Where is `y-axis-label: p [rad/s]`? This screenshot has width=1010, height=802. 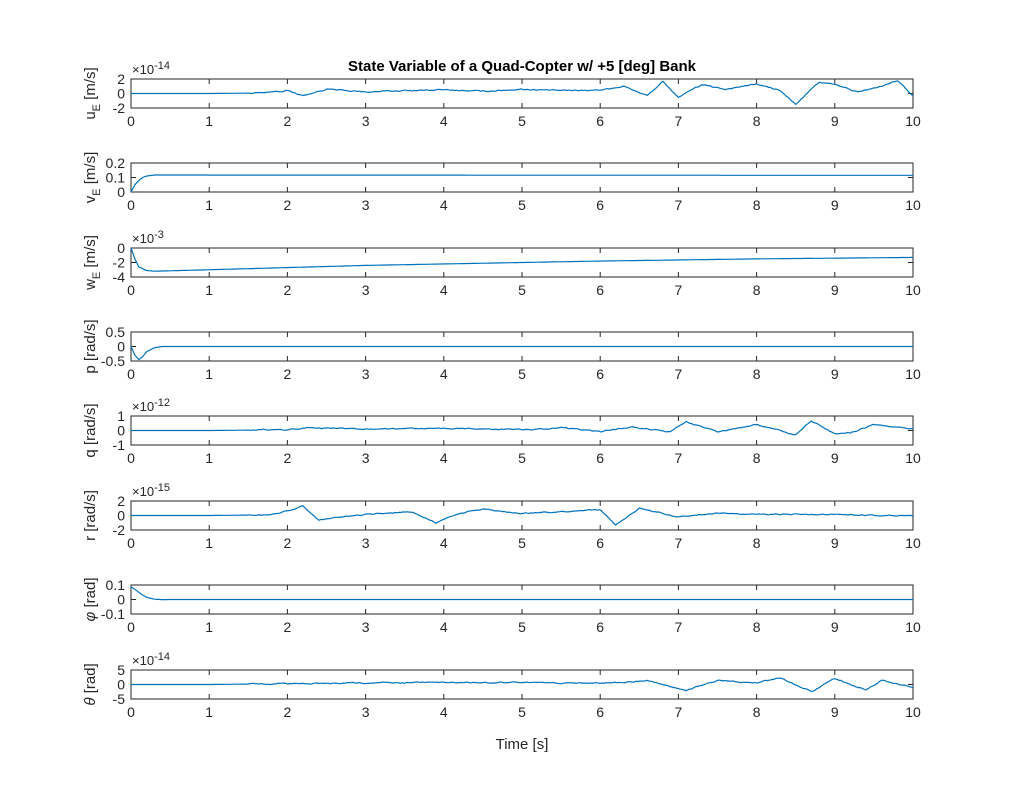 y-axis-label: p [rad/s] is located at coordinates (90, 346).